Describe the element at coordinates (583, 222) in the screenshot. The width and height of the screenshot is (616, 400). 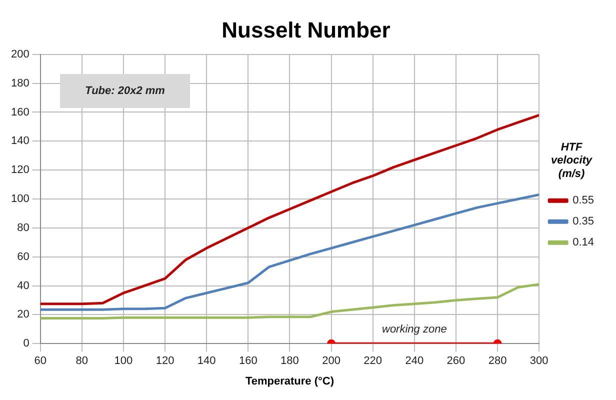
I see `legend-label: 0.35` at that location.